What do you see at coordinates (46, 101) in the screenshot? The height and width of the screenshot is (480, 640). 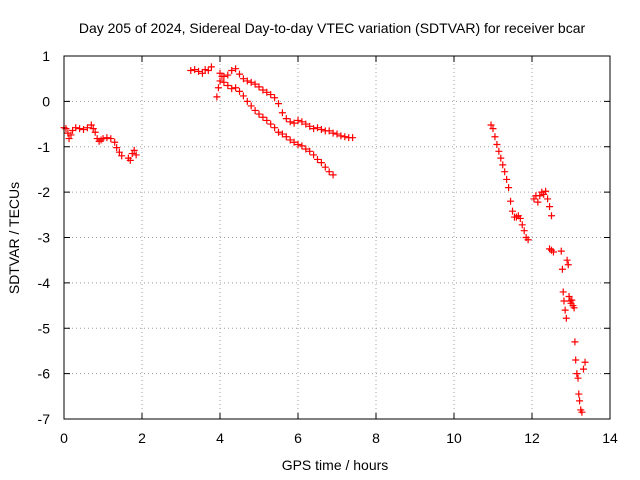 I see `y-tick-label: 0` at bounding box center [46, 101].